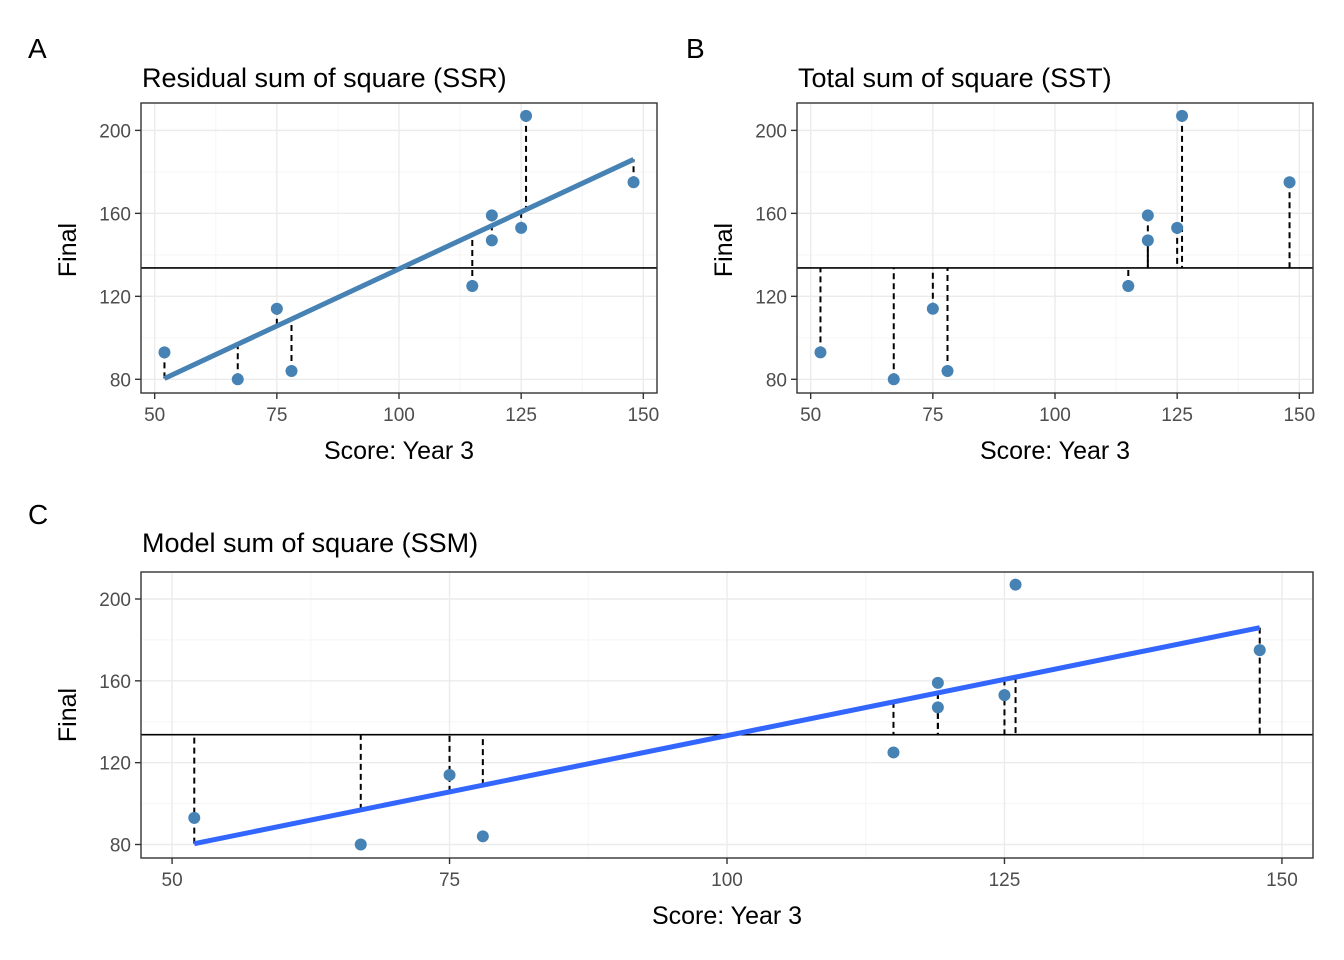 The height and width of the screenshot is (960, 1344). I want to click on panel-b-x-tick-label: 150, so click(1299, 415).